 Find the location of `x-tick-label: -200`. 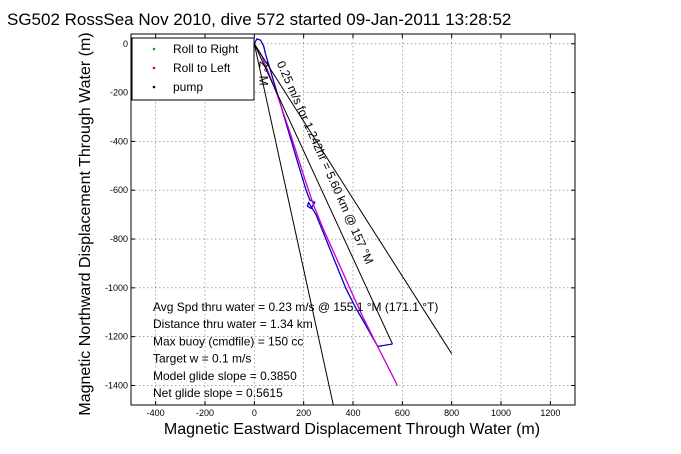

x-tick-label: -200 is located at coordinates (205, 413).